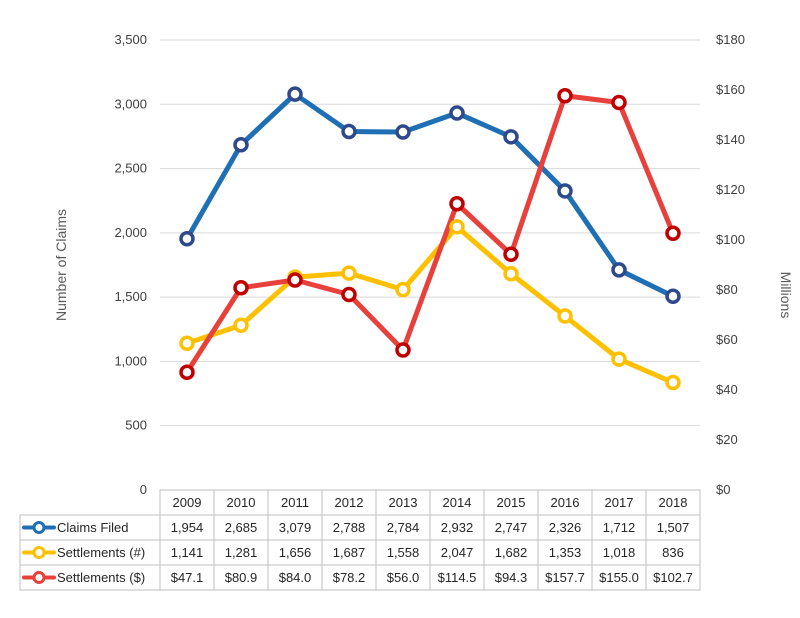 The height and width of the screenshot is (618, 800). I want to click on data-table-cell: 2,685, so click(241, 527).